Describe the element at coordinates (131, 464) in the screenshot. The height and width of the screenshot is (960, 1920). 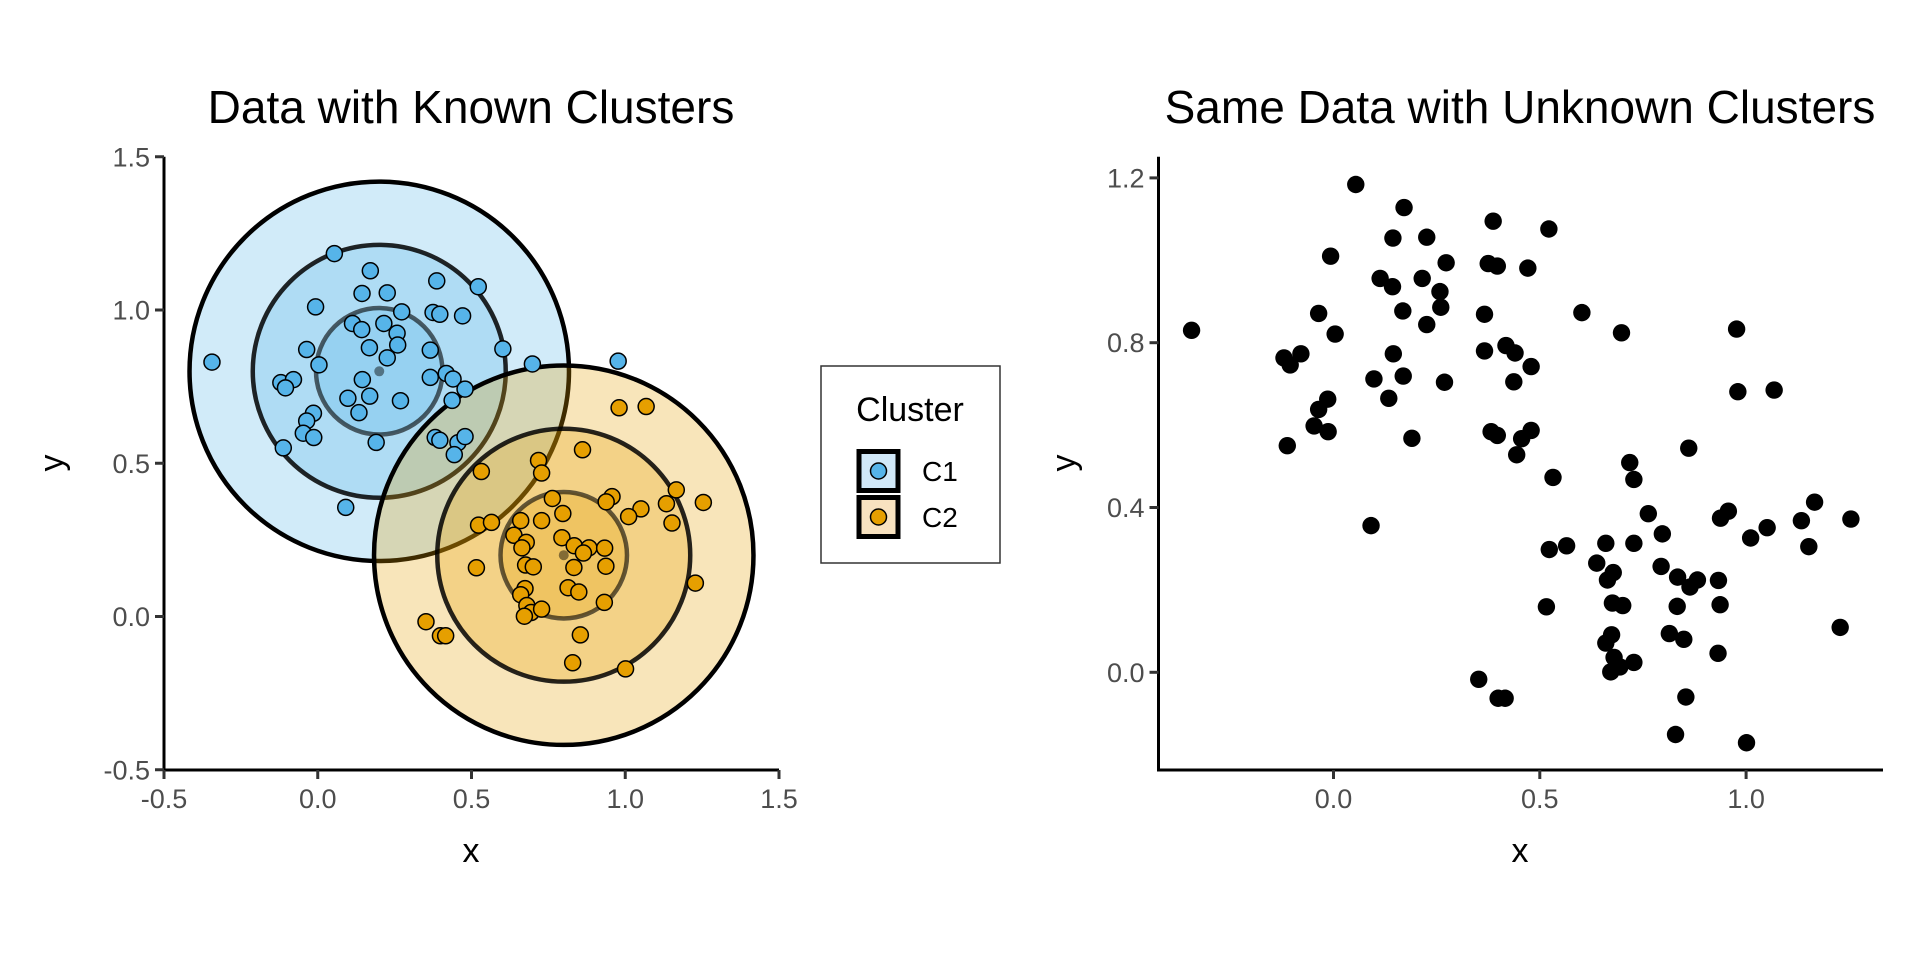
I see `left-y-tick-label: 0.5` at that location.